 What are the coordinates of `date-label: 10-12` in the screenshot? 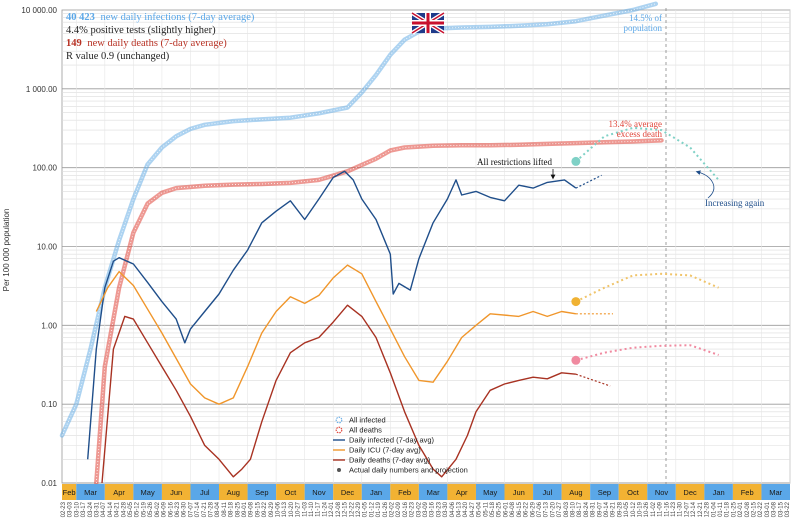 It's located at (634, 509).